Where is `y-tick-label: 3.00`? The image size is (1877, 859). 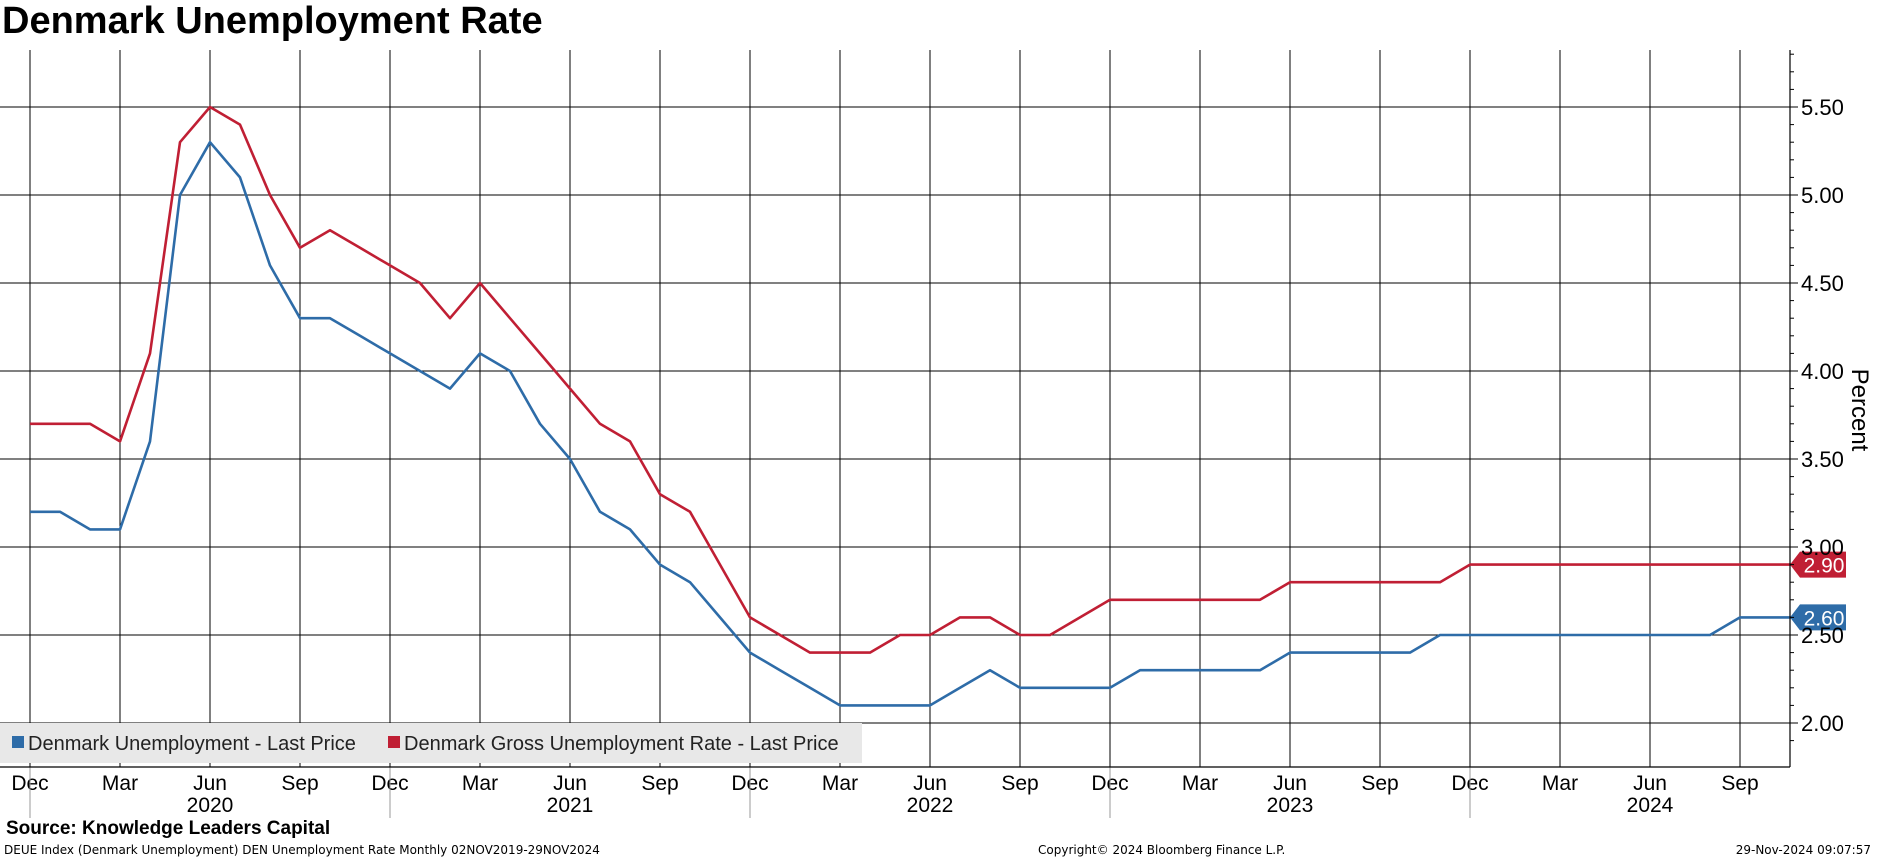
y-tick-label: 3.00 is located at coordinates (1822, 547).